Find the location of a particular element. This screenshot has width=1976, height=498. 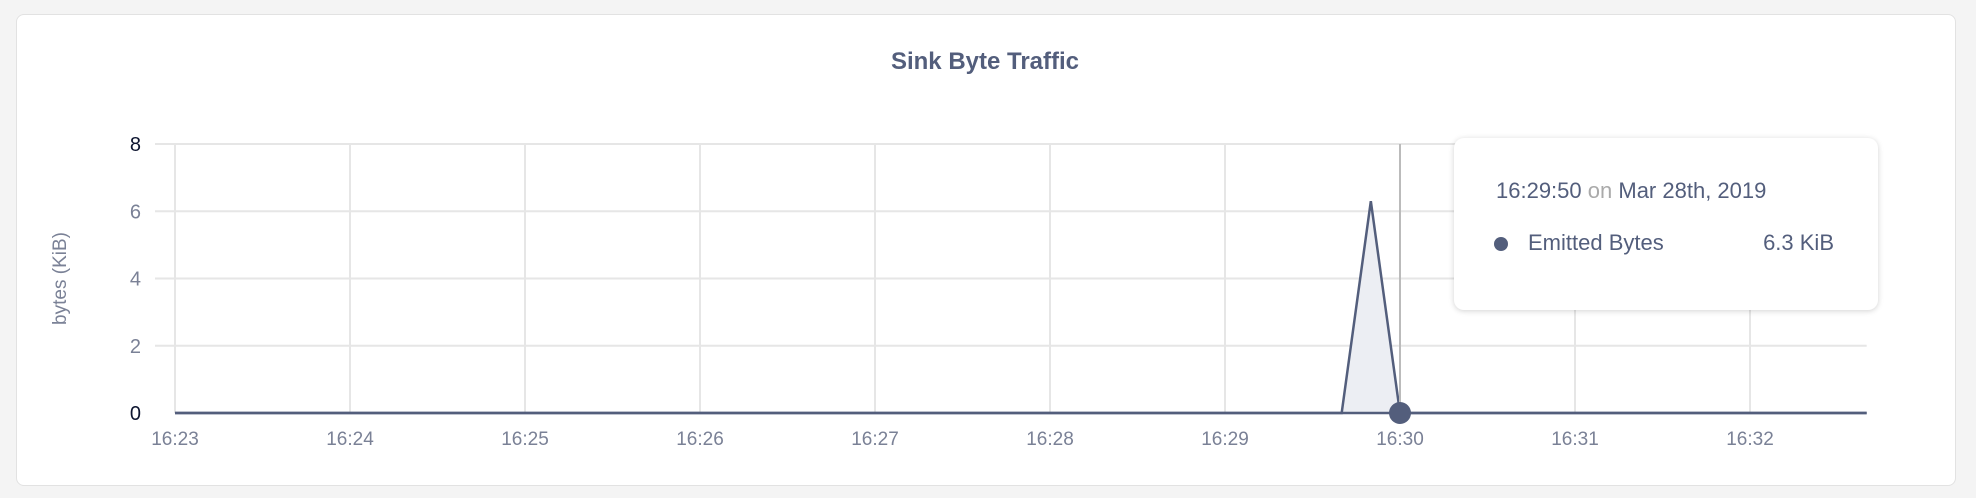

hover-marker is located at coordinates (1400, 413).